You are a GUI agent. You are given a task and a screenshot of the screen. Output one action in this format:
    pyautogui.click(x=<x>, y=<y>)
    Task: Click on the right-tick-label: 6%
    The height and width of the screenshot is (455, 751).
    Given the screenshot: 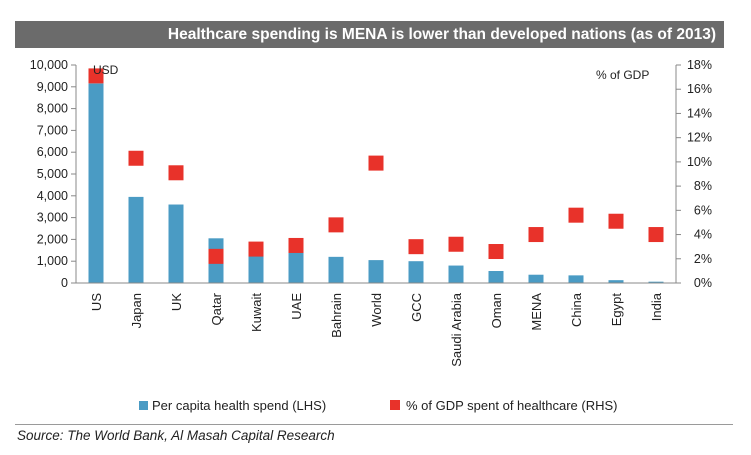 What is the action you would take?
    pyautogui.click(x=703, y=210)
    